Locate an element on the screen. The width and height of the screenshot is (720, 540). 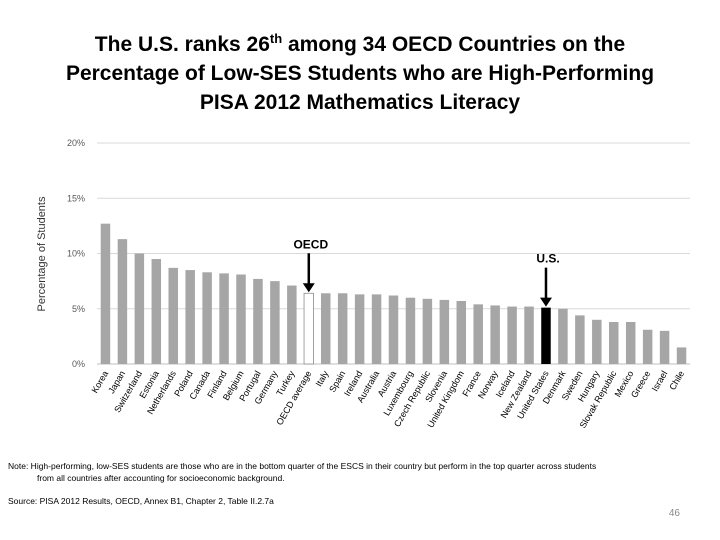
annotation-label: OECD is located at coordinates (310, 244).